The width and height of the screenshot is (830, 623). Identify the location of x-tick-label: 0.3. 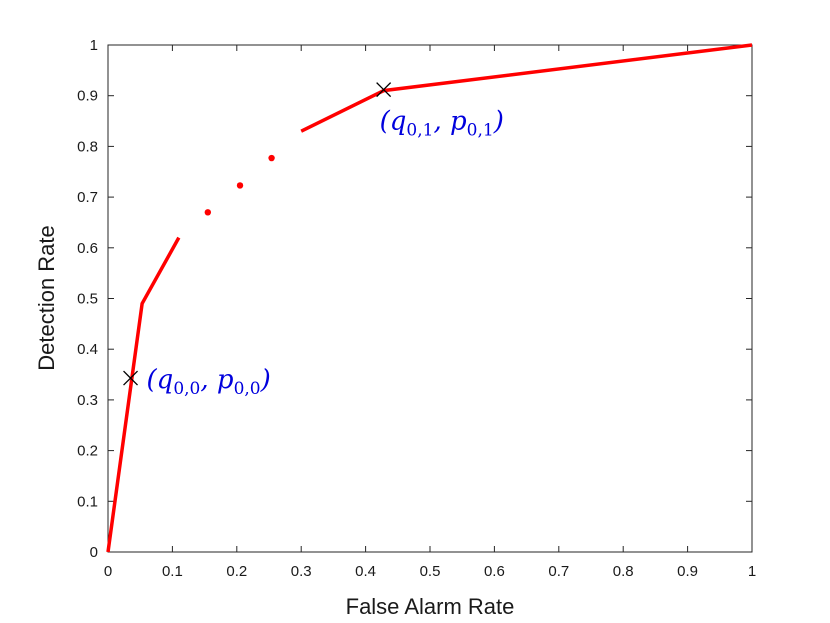
(301, 571).